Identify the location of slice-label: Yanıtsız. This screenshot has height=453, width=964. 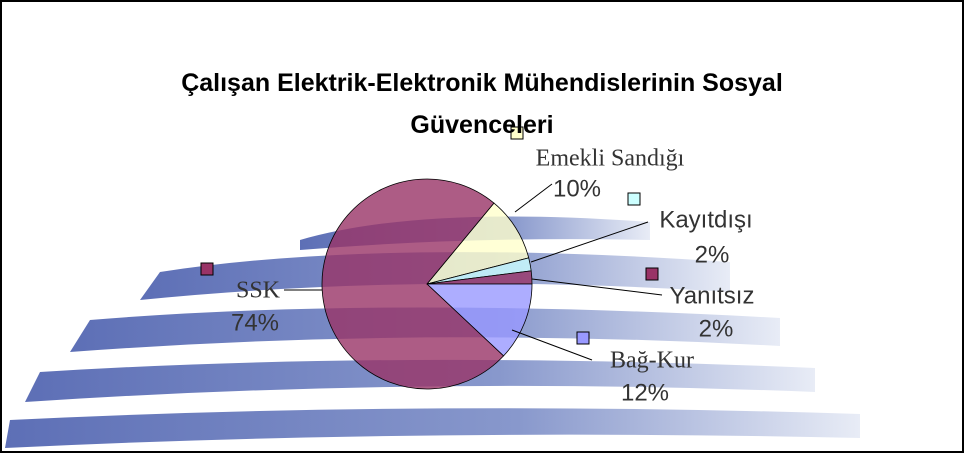
(712, 295).